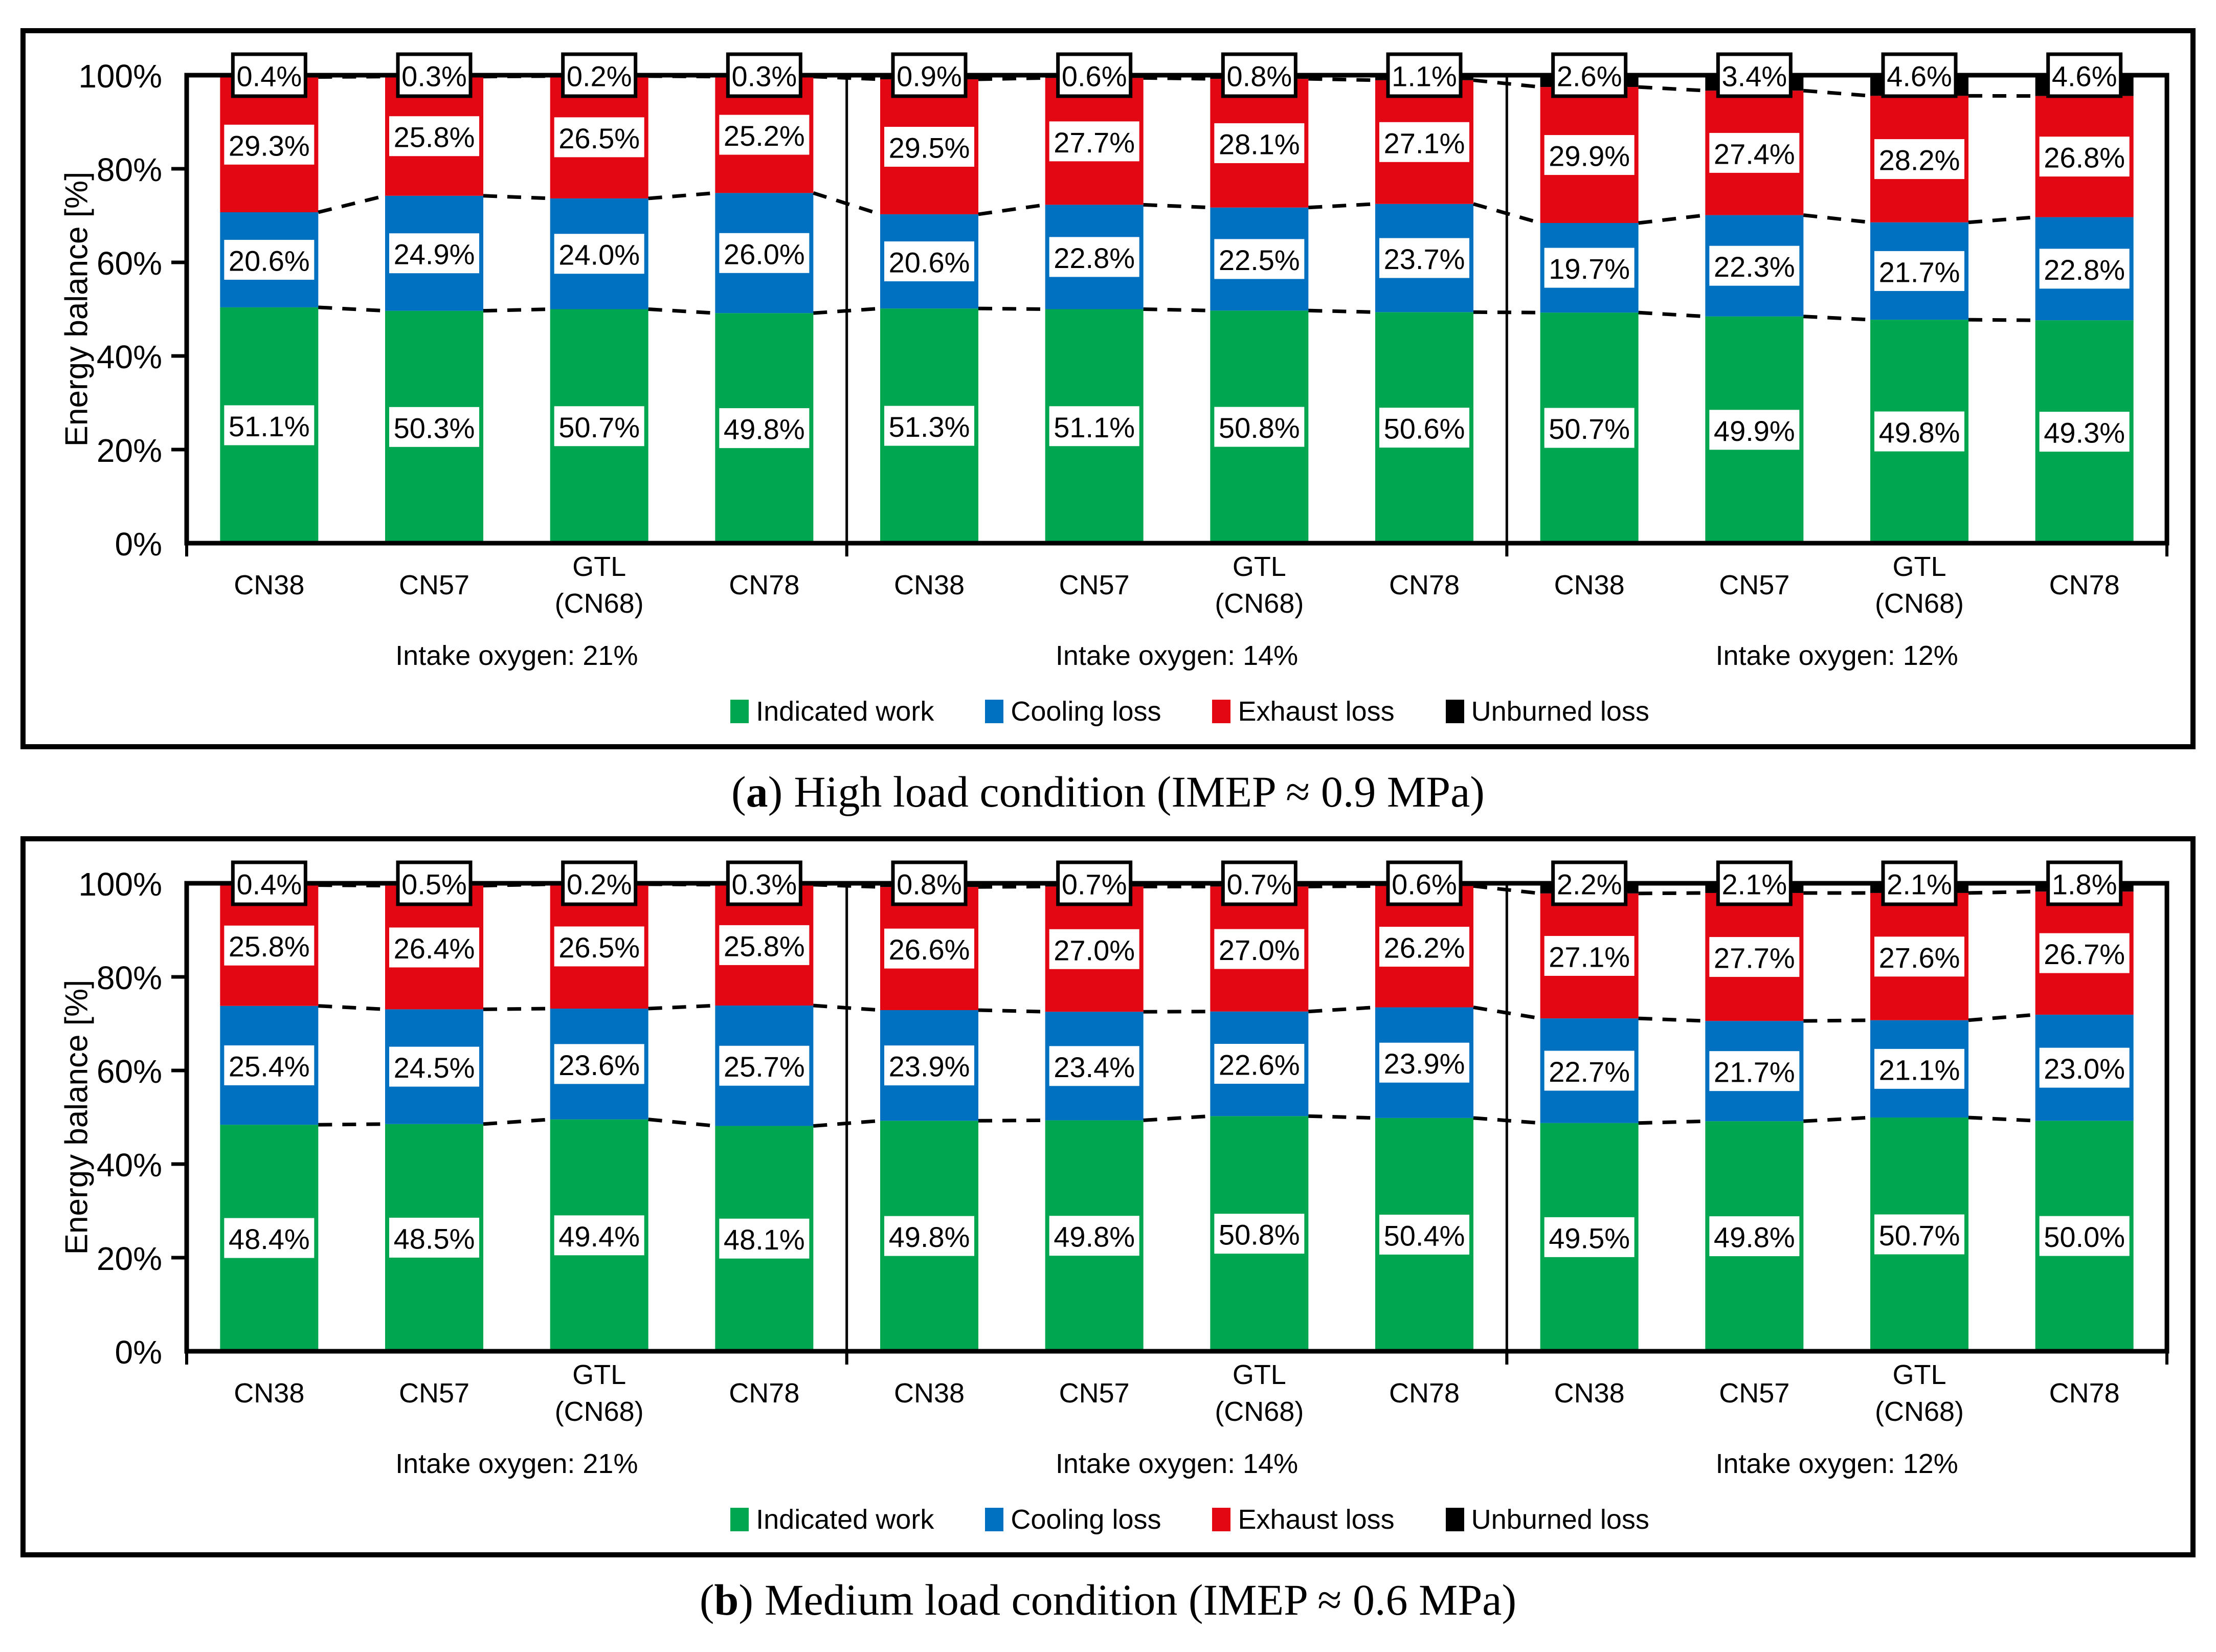 The image size is (2216, 1652). Describe the element at coordinates (1547, 711) in the screenshot. I see `legend-item-unburned-loss: Unburned loss` at that location.